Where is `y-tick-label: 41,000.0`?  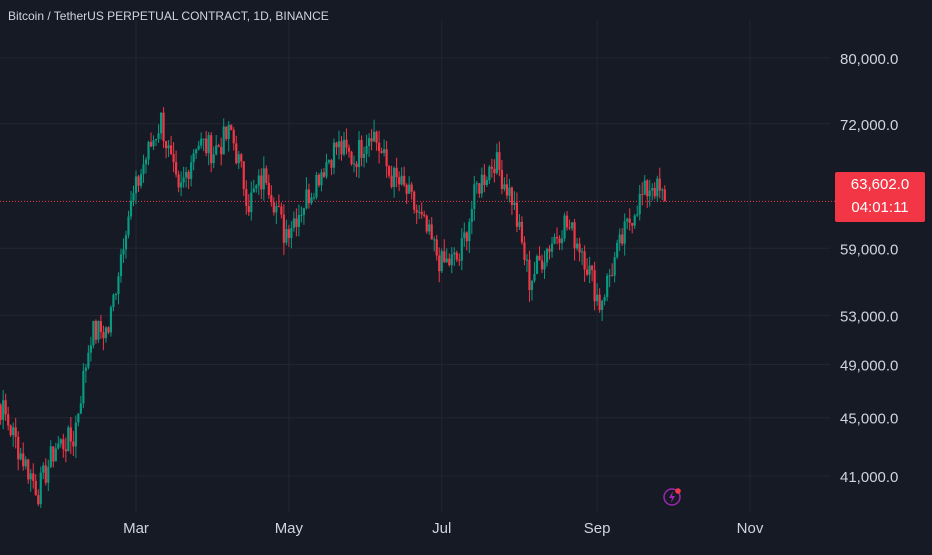
y-tick-label: 41,000.0 is located at coordinates (869, 477).